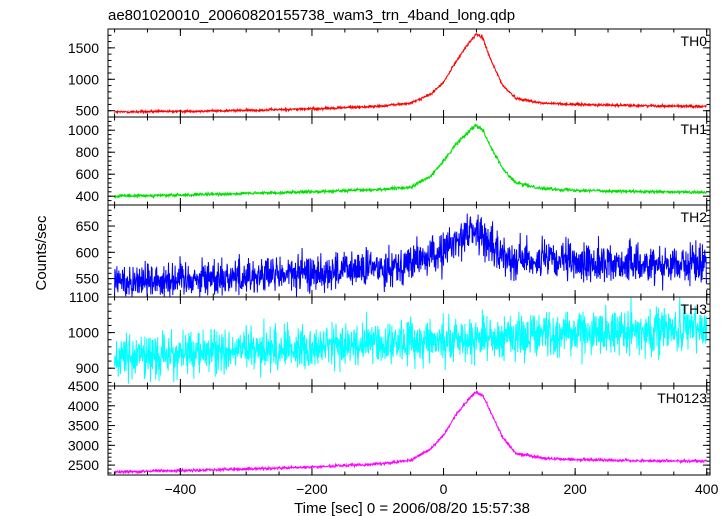 This screenshot has height=516, width=723. What do you see at coordinates (88, 111) in the screenshot?
I see `y-tick-label: 500` at bounding box center [88, 111].